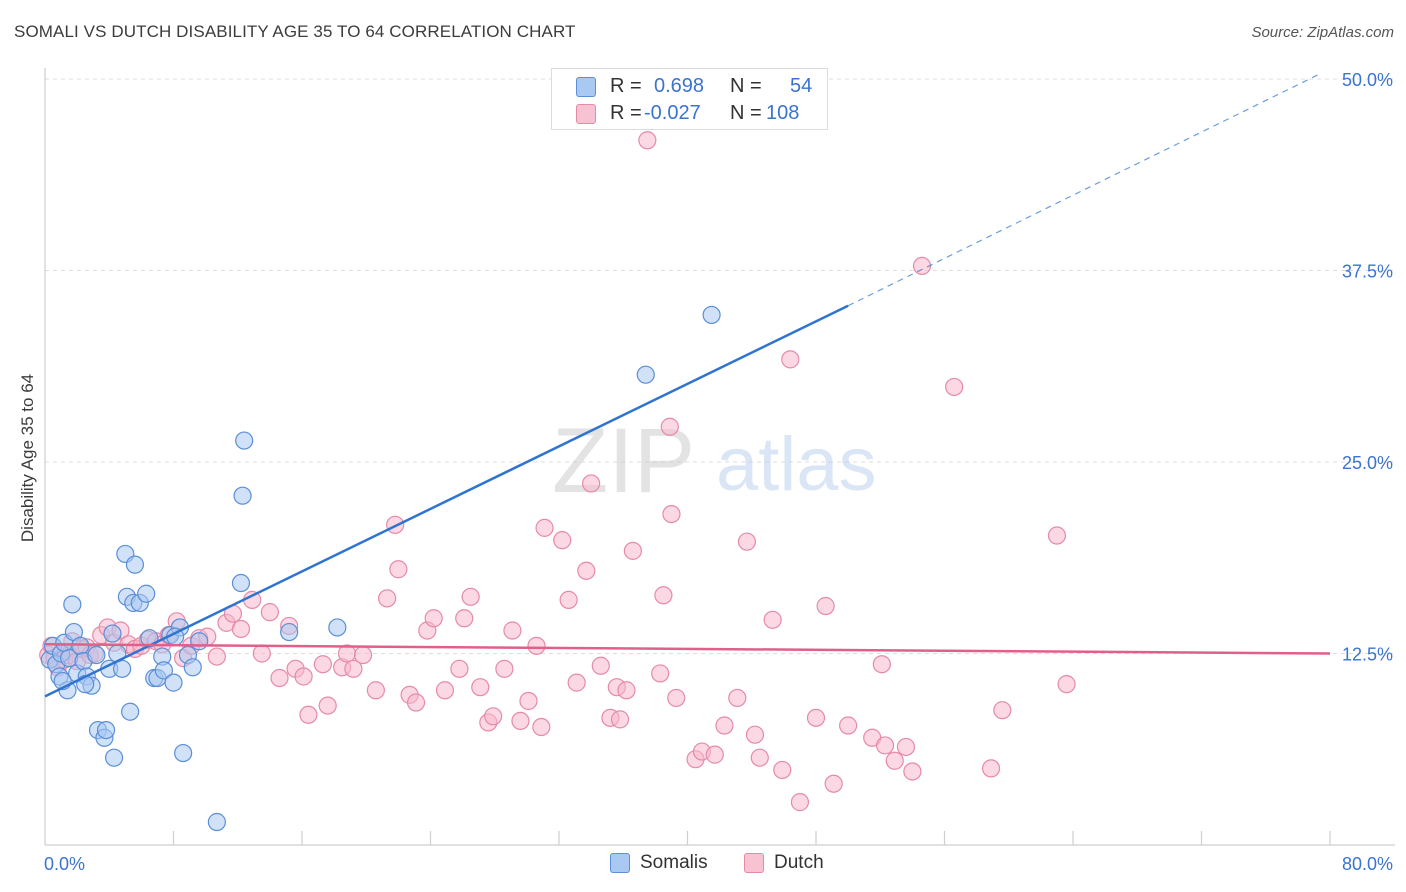 Image resolution: width=1406 pixels, height=892 pixels. I want to click on y-tick-label: 37.5%, so click(1367, 272).